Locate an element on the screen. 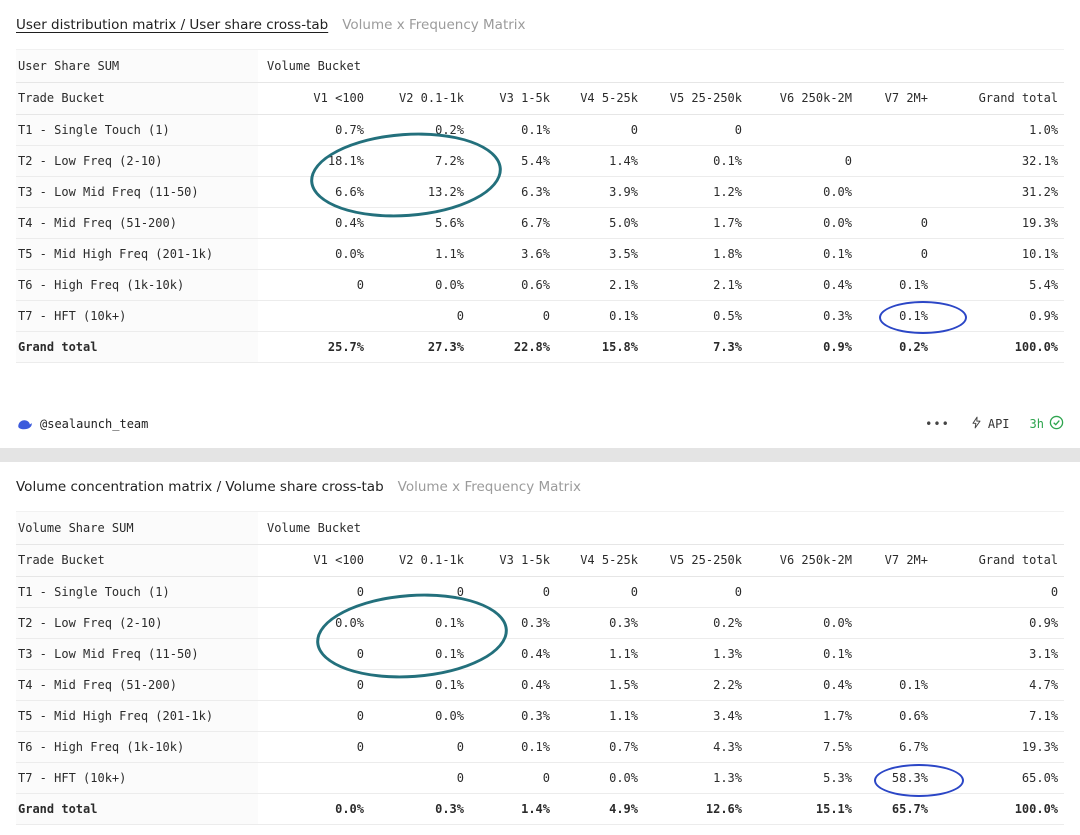  refresh-age: 3h is located at coordinates (1036, 424).